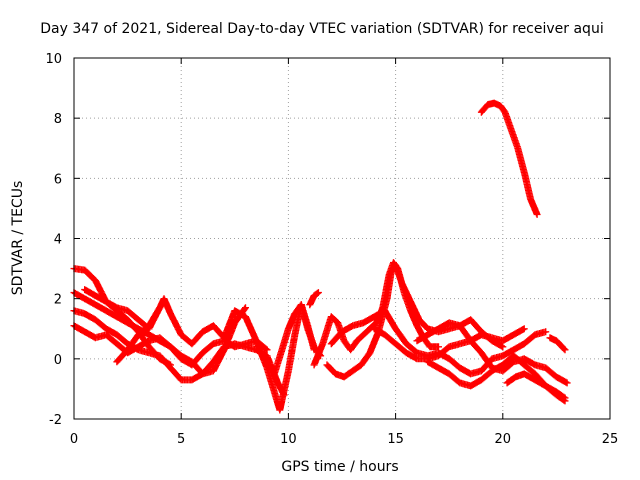 The image size is (640, 480). What do you see at coordinates (58, 300) in the screenshot?
I see `y-tick-label: 2` at bounding box center [58, 300].